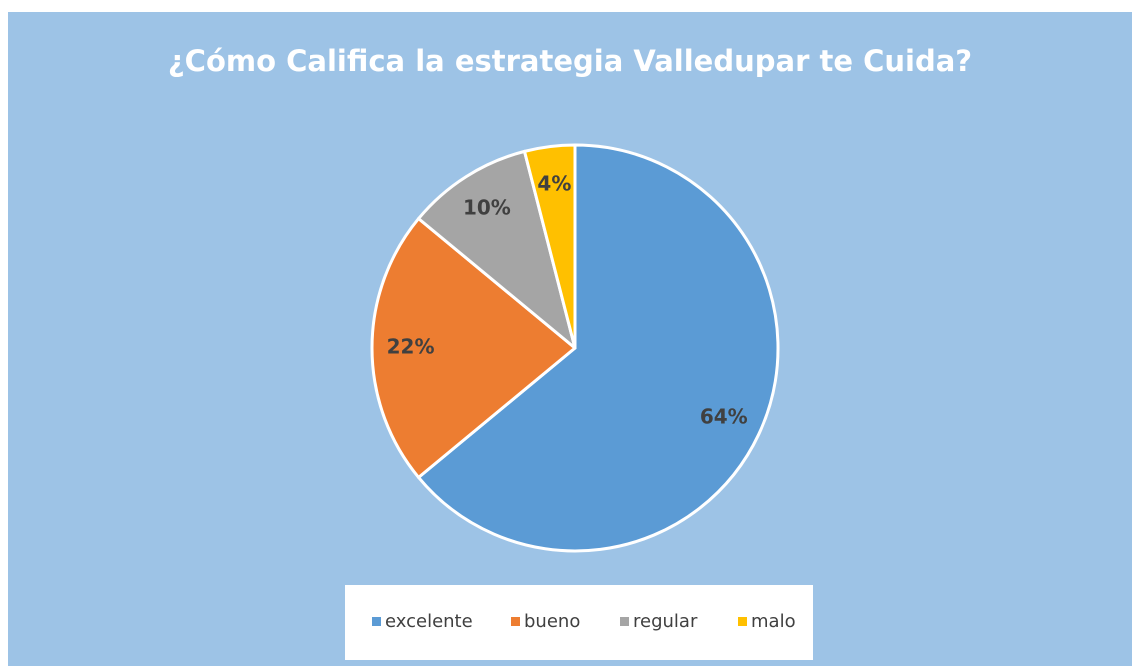  Describe the element at coordinates (724, 417) in the screenshot. I see `data-label: 64%` at that location.